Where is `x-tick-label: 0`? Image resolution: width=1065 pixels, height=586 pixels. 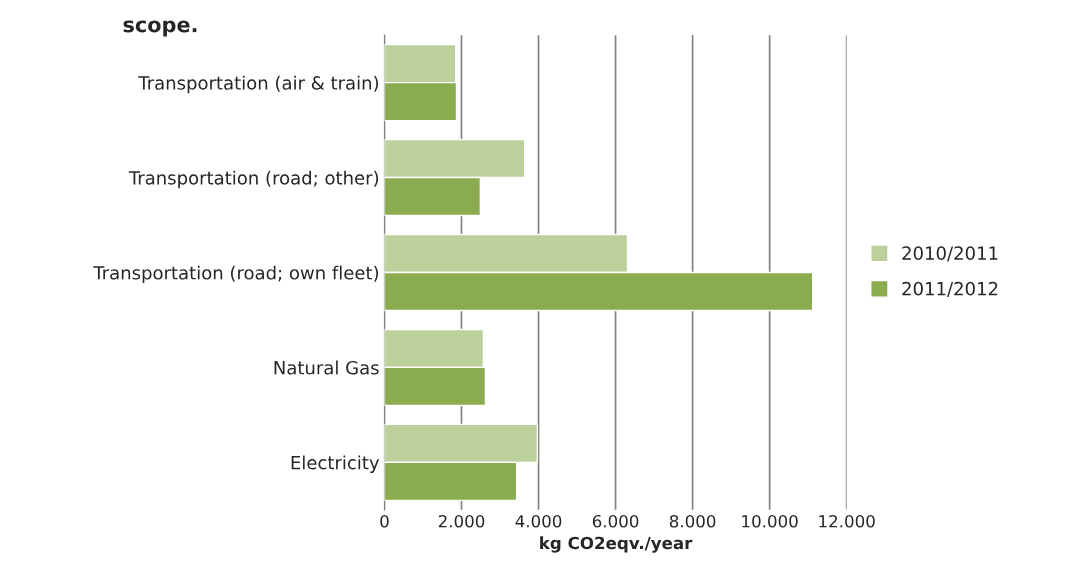
x-tick-label: 0 is located at coordinates (384, 521).